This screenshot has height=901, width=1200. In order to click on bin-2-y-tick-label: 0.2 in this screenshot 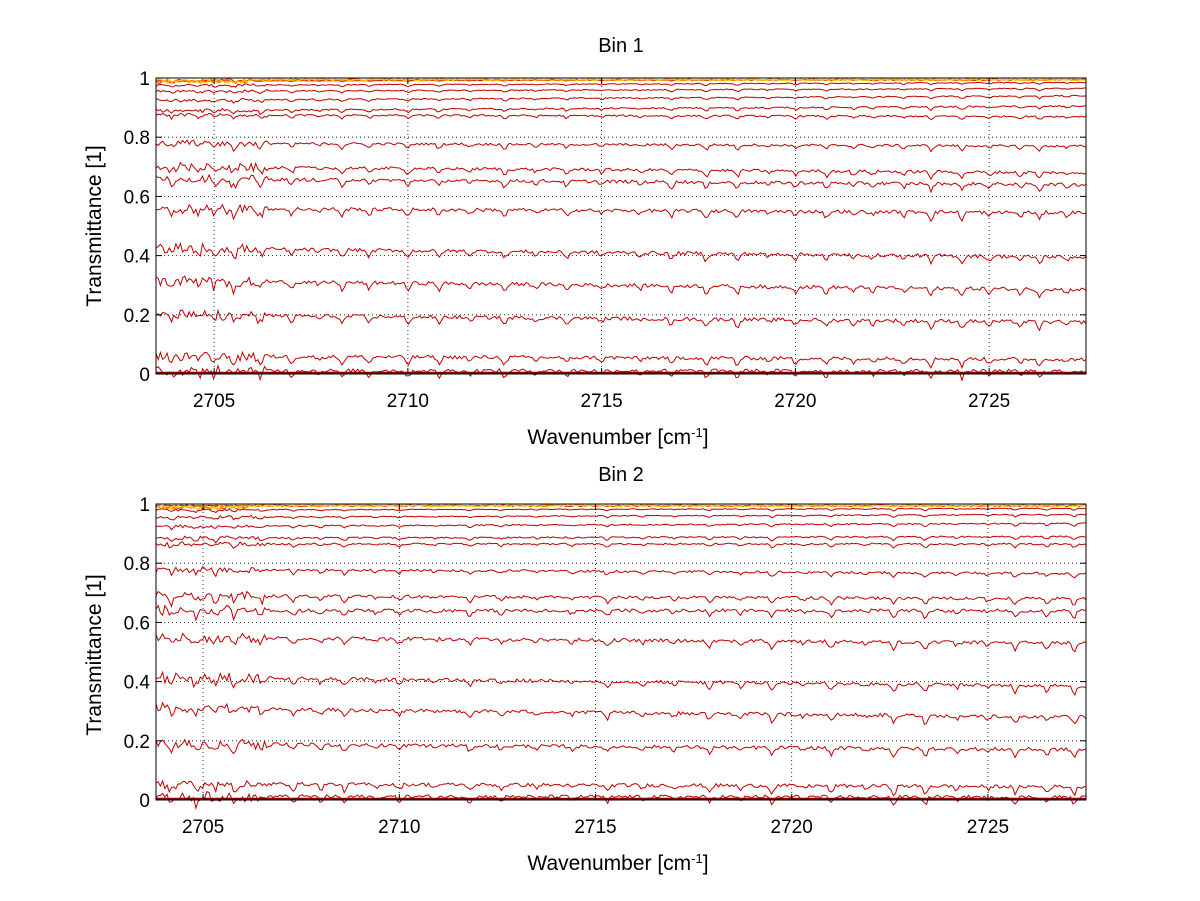, I will do `click(137, 742)`.